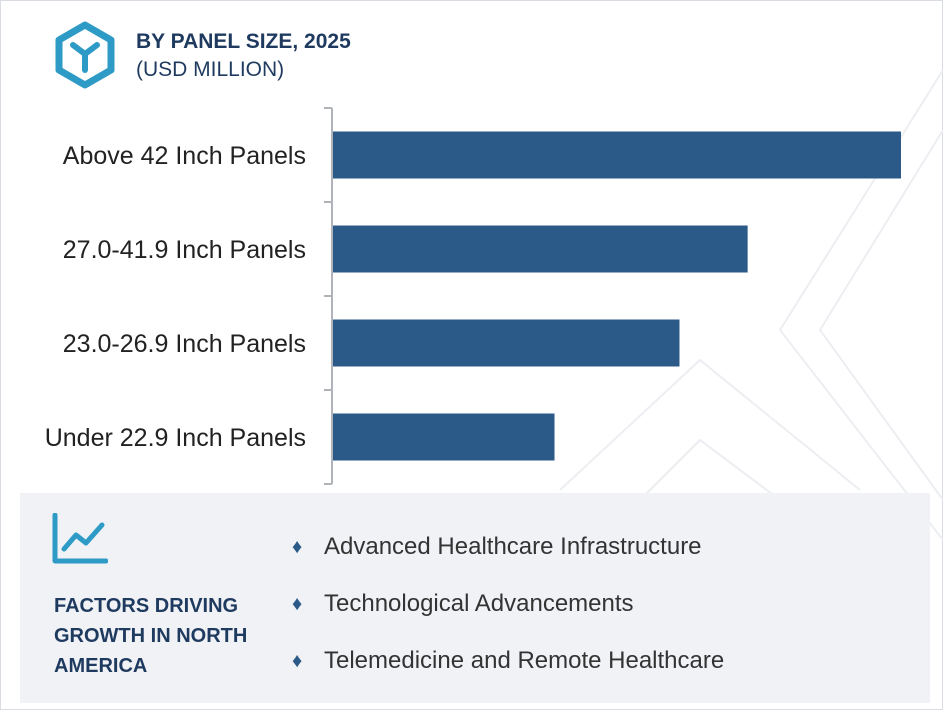 This screenshot has width=943, height=710. What do you see at coordinates (184, 344) in the screenshot?
I see `category-label: 23.0-26.9 Inch Panels` at bounding box center [184, 344].